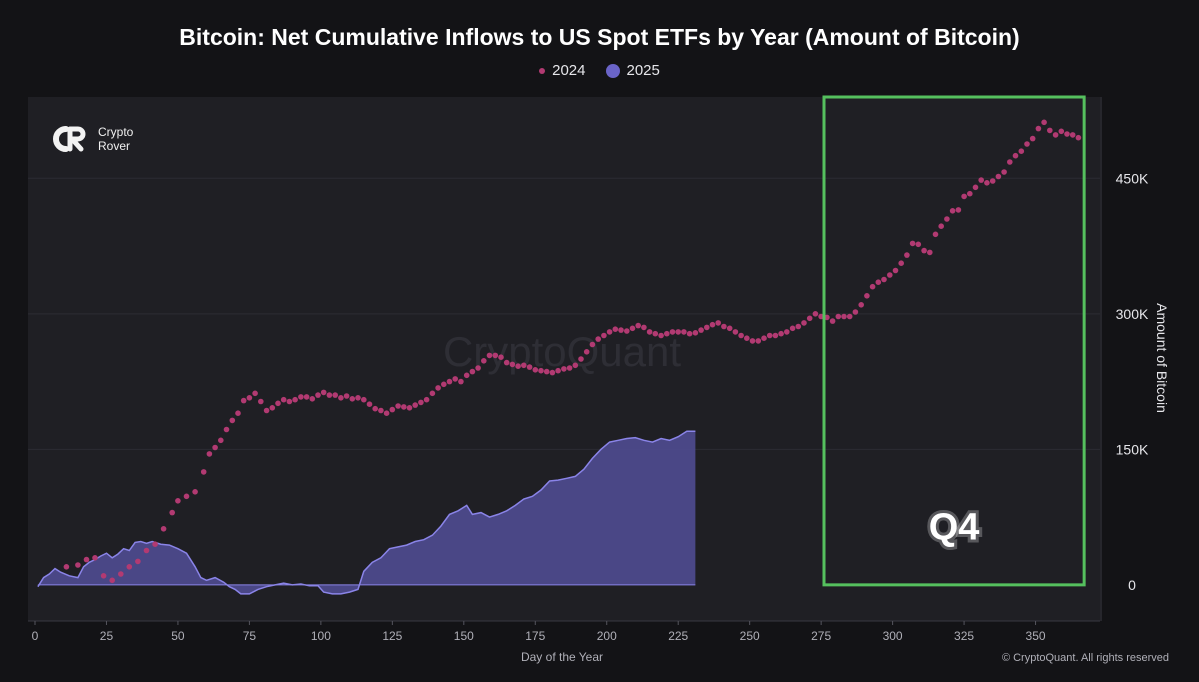  I want to click on crypto-rover-logo: Crypto Rover, so click(91, 139).